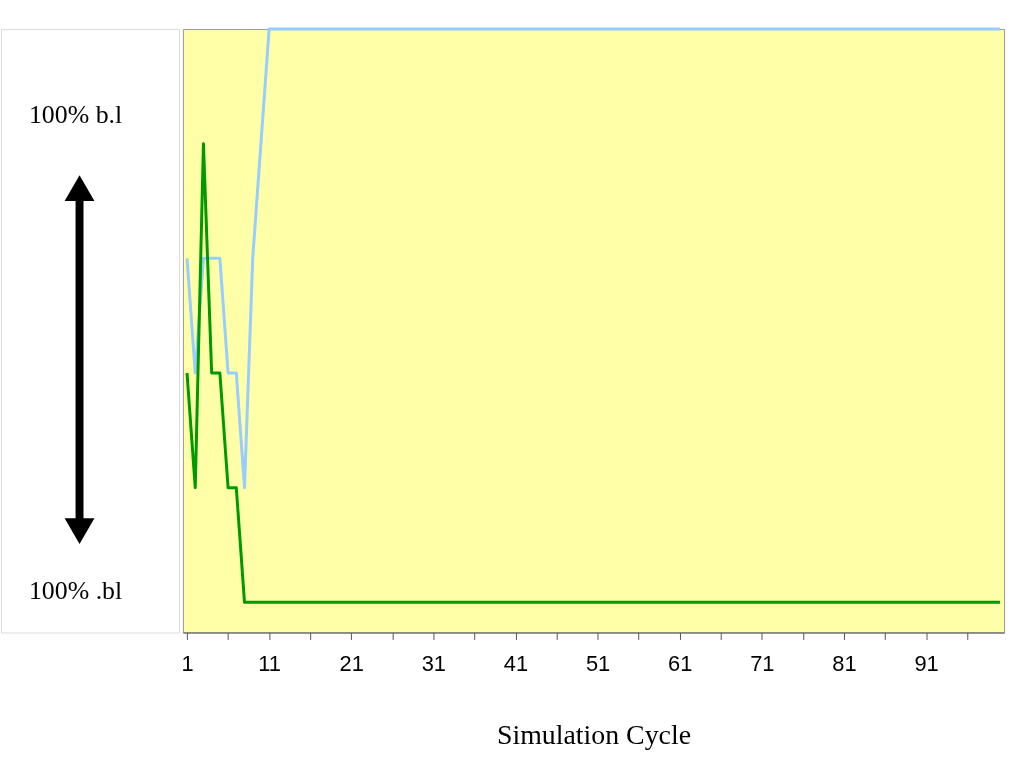 The width and height of the screenshot is (1013, 781). Describe the element at coordinates (926, 663) in the screenshot. I see `x-tick-label: 91` at that location.